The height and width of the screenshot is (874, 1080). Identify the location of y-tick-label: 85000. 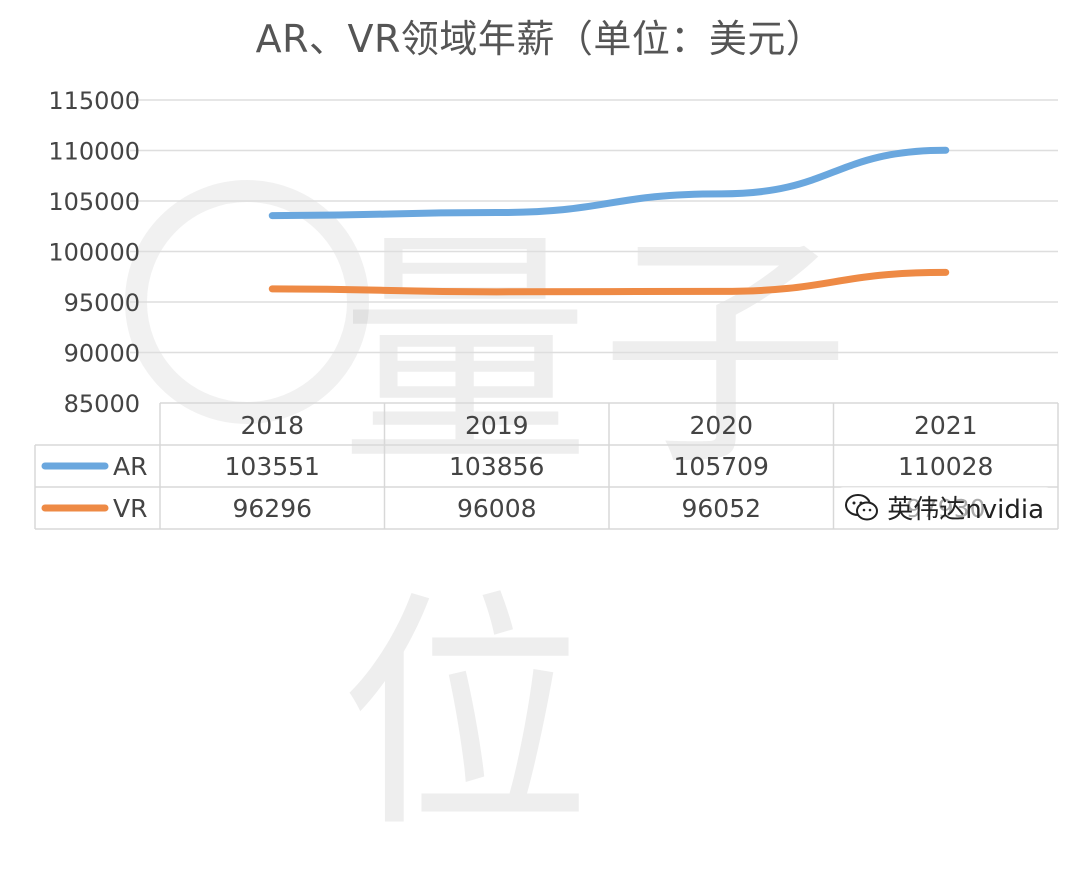
(102, 404).